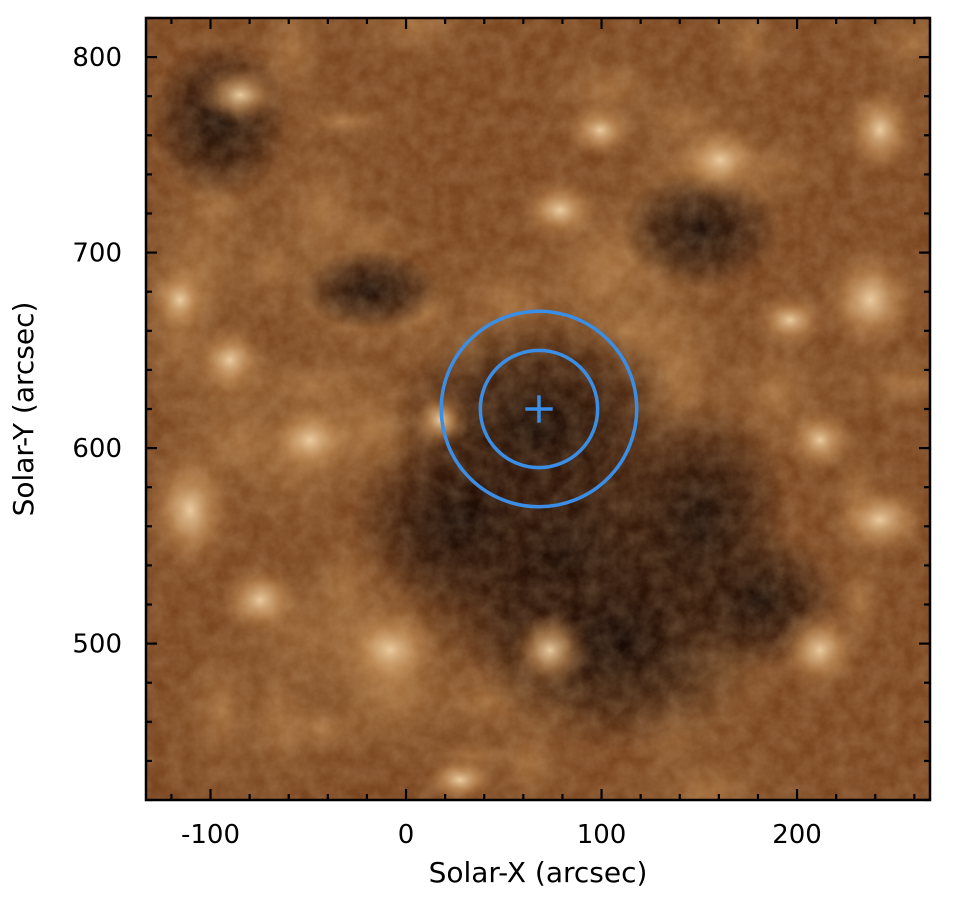 The image size is (960, 900). I want to click on outer-circle, so click(539, 409).